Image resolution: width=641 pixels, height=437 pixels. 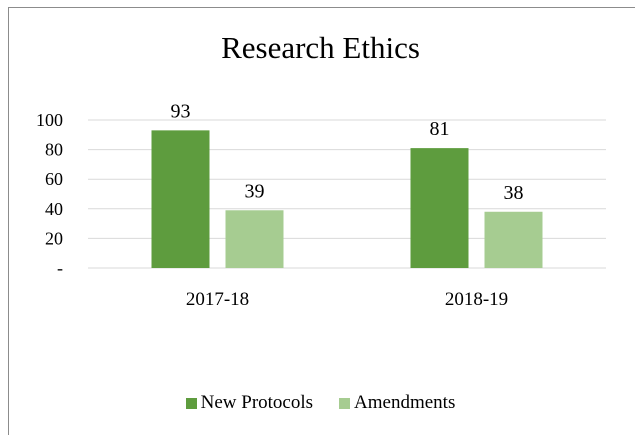 What do you see at coordinates (440, 129) in the screenshot?
I see `data-label-new-protocols-2018-19: 81` at bounding box center [440, 129].